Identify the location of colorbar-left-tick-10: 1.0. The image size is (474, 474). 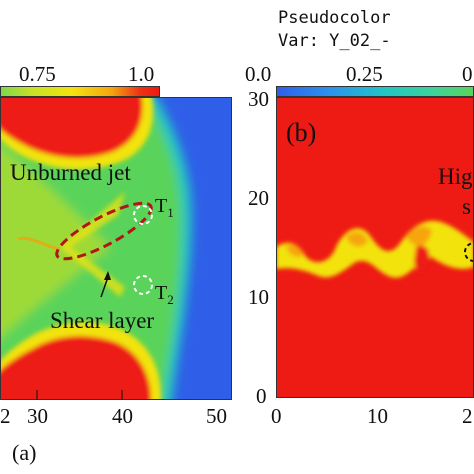
(141, 74).